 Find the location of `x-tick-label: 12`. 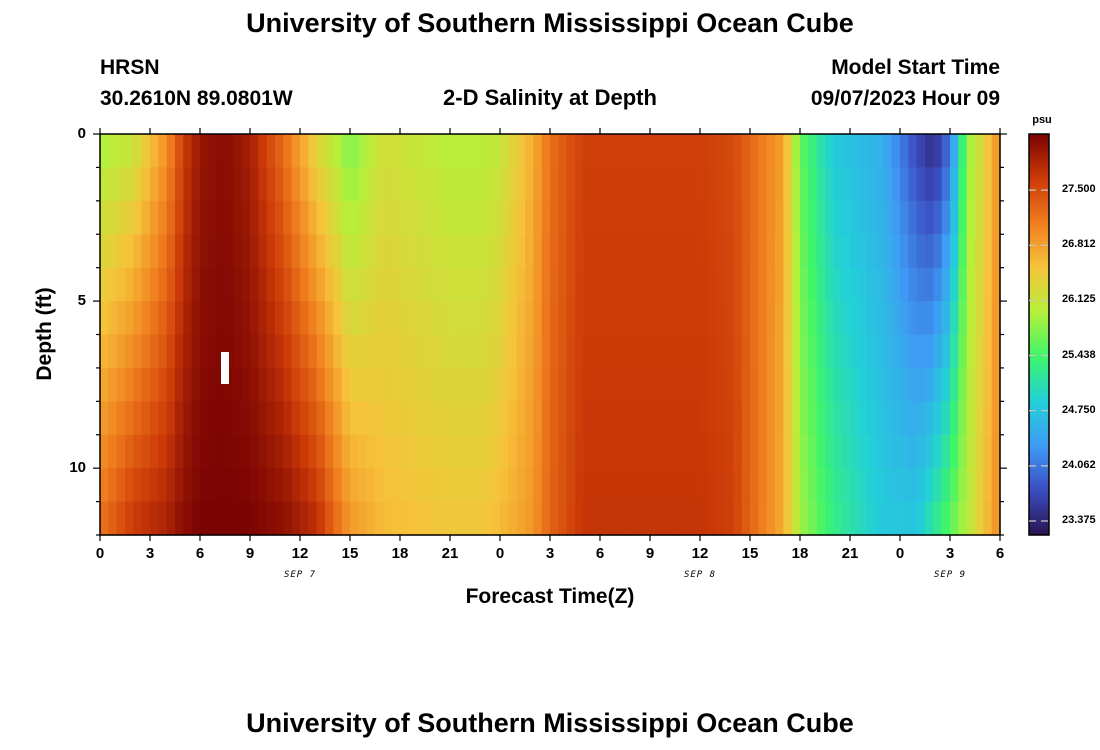

x-tick-label: 12 is located at coordinates (300, 553).